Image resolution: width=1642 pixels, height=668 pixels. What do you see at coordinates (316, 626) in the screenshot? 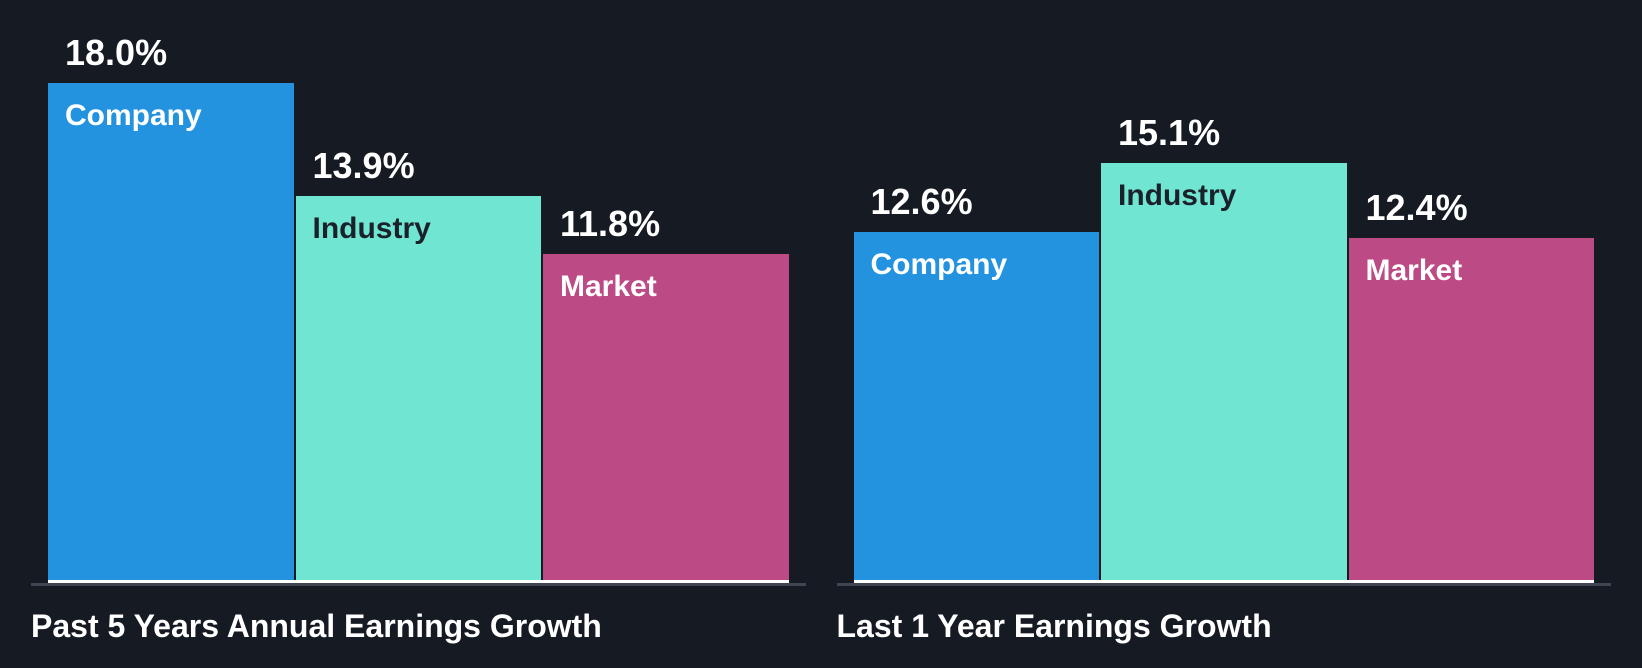
I see `chart-title: Past 5 Years Annual Earnings Growth` at bounding box center [316, 626].